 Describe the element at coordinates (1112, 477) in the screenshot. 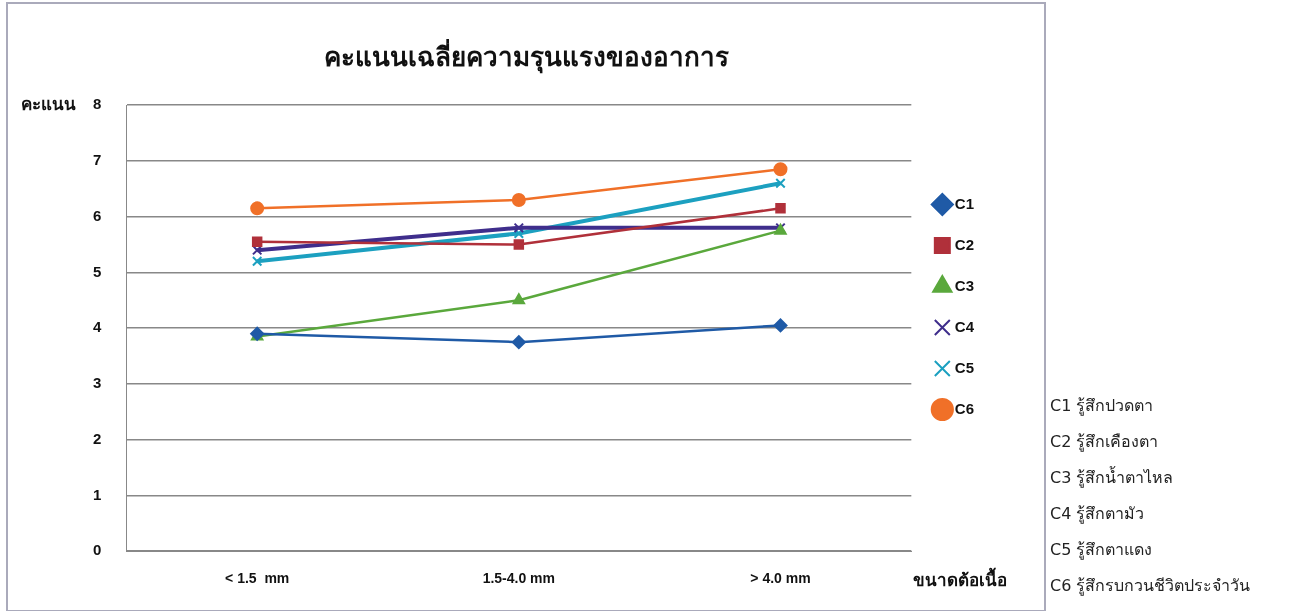

I see `text: C3 รู้สึกน้ำตาไหล` at that location.